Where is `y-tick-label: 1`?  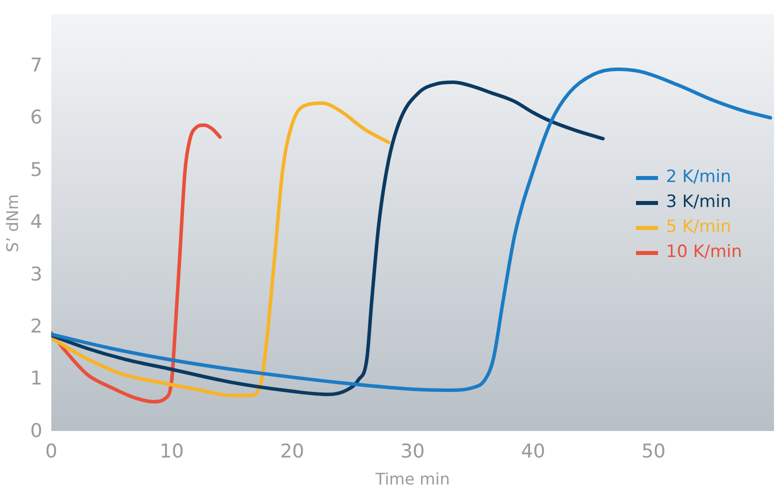
y-tick-label: 1 is located at coordinates (36, 379).